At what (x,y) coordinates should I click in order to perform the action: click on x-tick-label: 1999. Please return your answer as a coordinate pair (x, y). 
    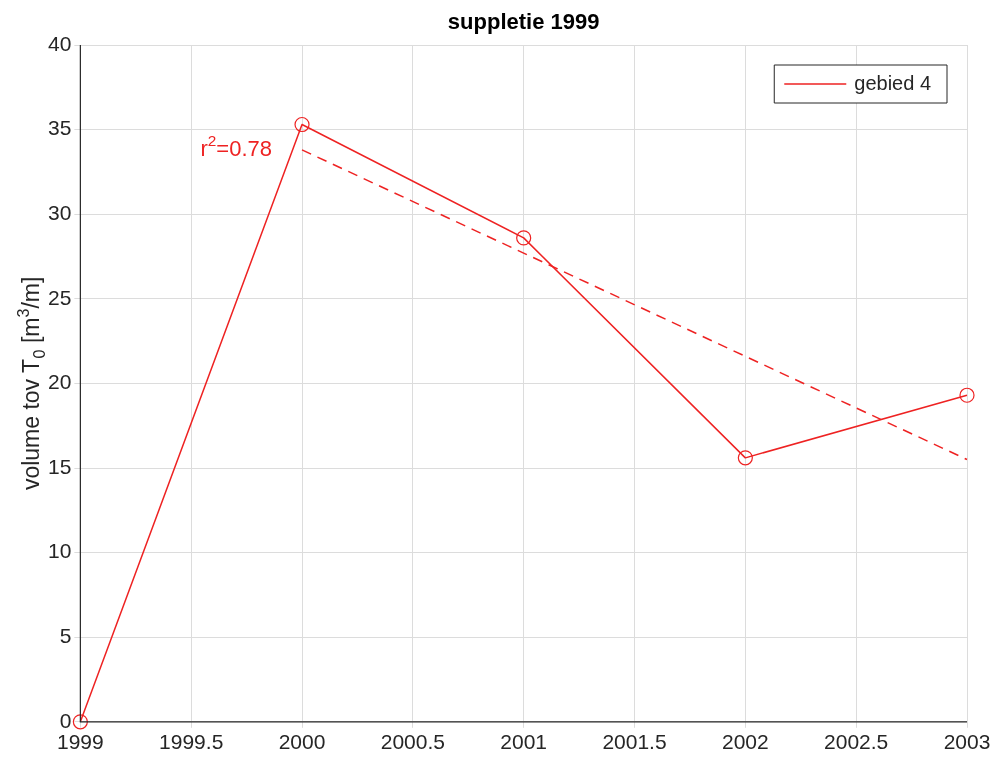
    Looking at the image, I should click on (80, 742).